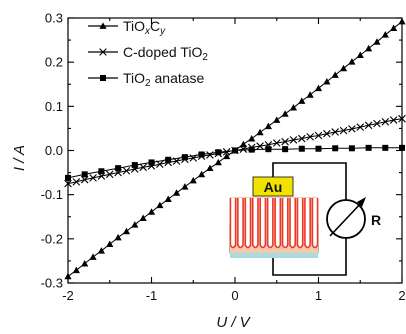 The image size is (406, 334). I want to click on y-tick-label: 0.2, so click(54, 62).